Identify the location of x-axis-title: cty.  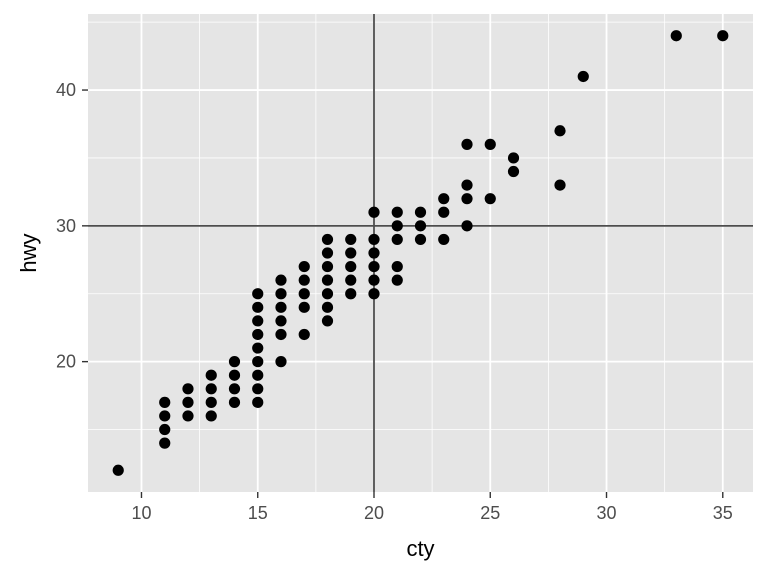
(420, 548).